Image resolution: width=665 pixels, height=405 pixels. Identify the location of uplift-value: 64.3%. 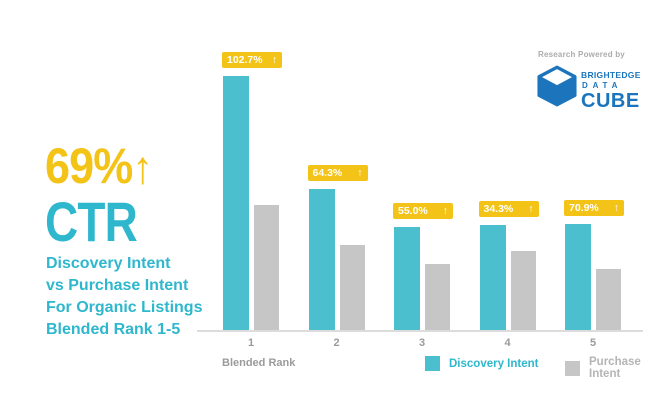
(327, 173).